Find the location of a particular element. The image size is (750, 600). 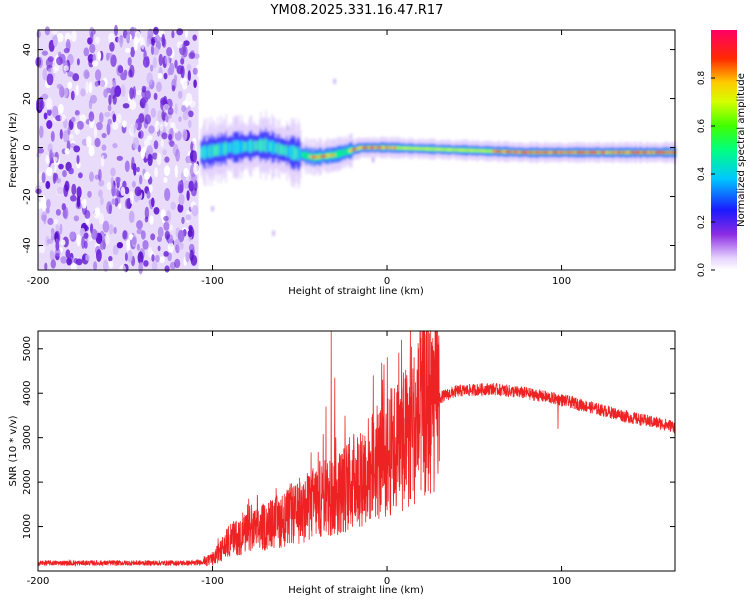

colorbar-tick-label: 0.0 is located at coordinates (702, 270).